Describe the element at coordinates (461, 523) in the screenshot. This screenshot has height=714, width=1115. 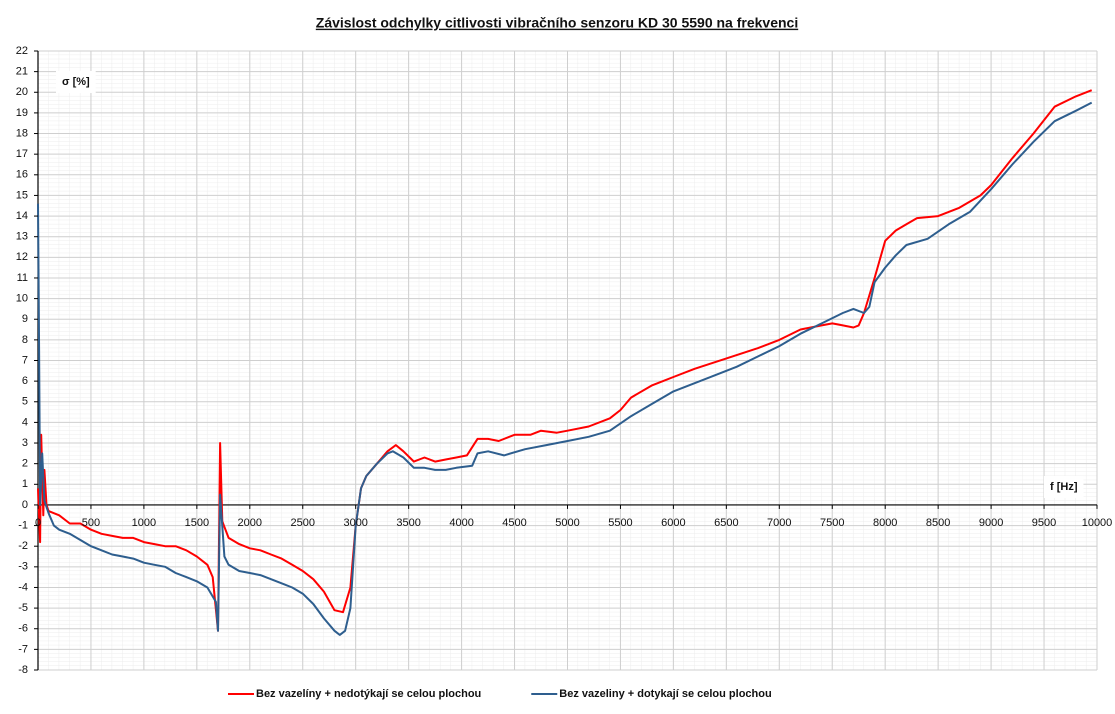
I see `x-tick-label: 4000` at that location.